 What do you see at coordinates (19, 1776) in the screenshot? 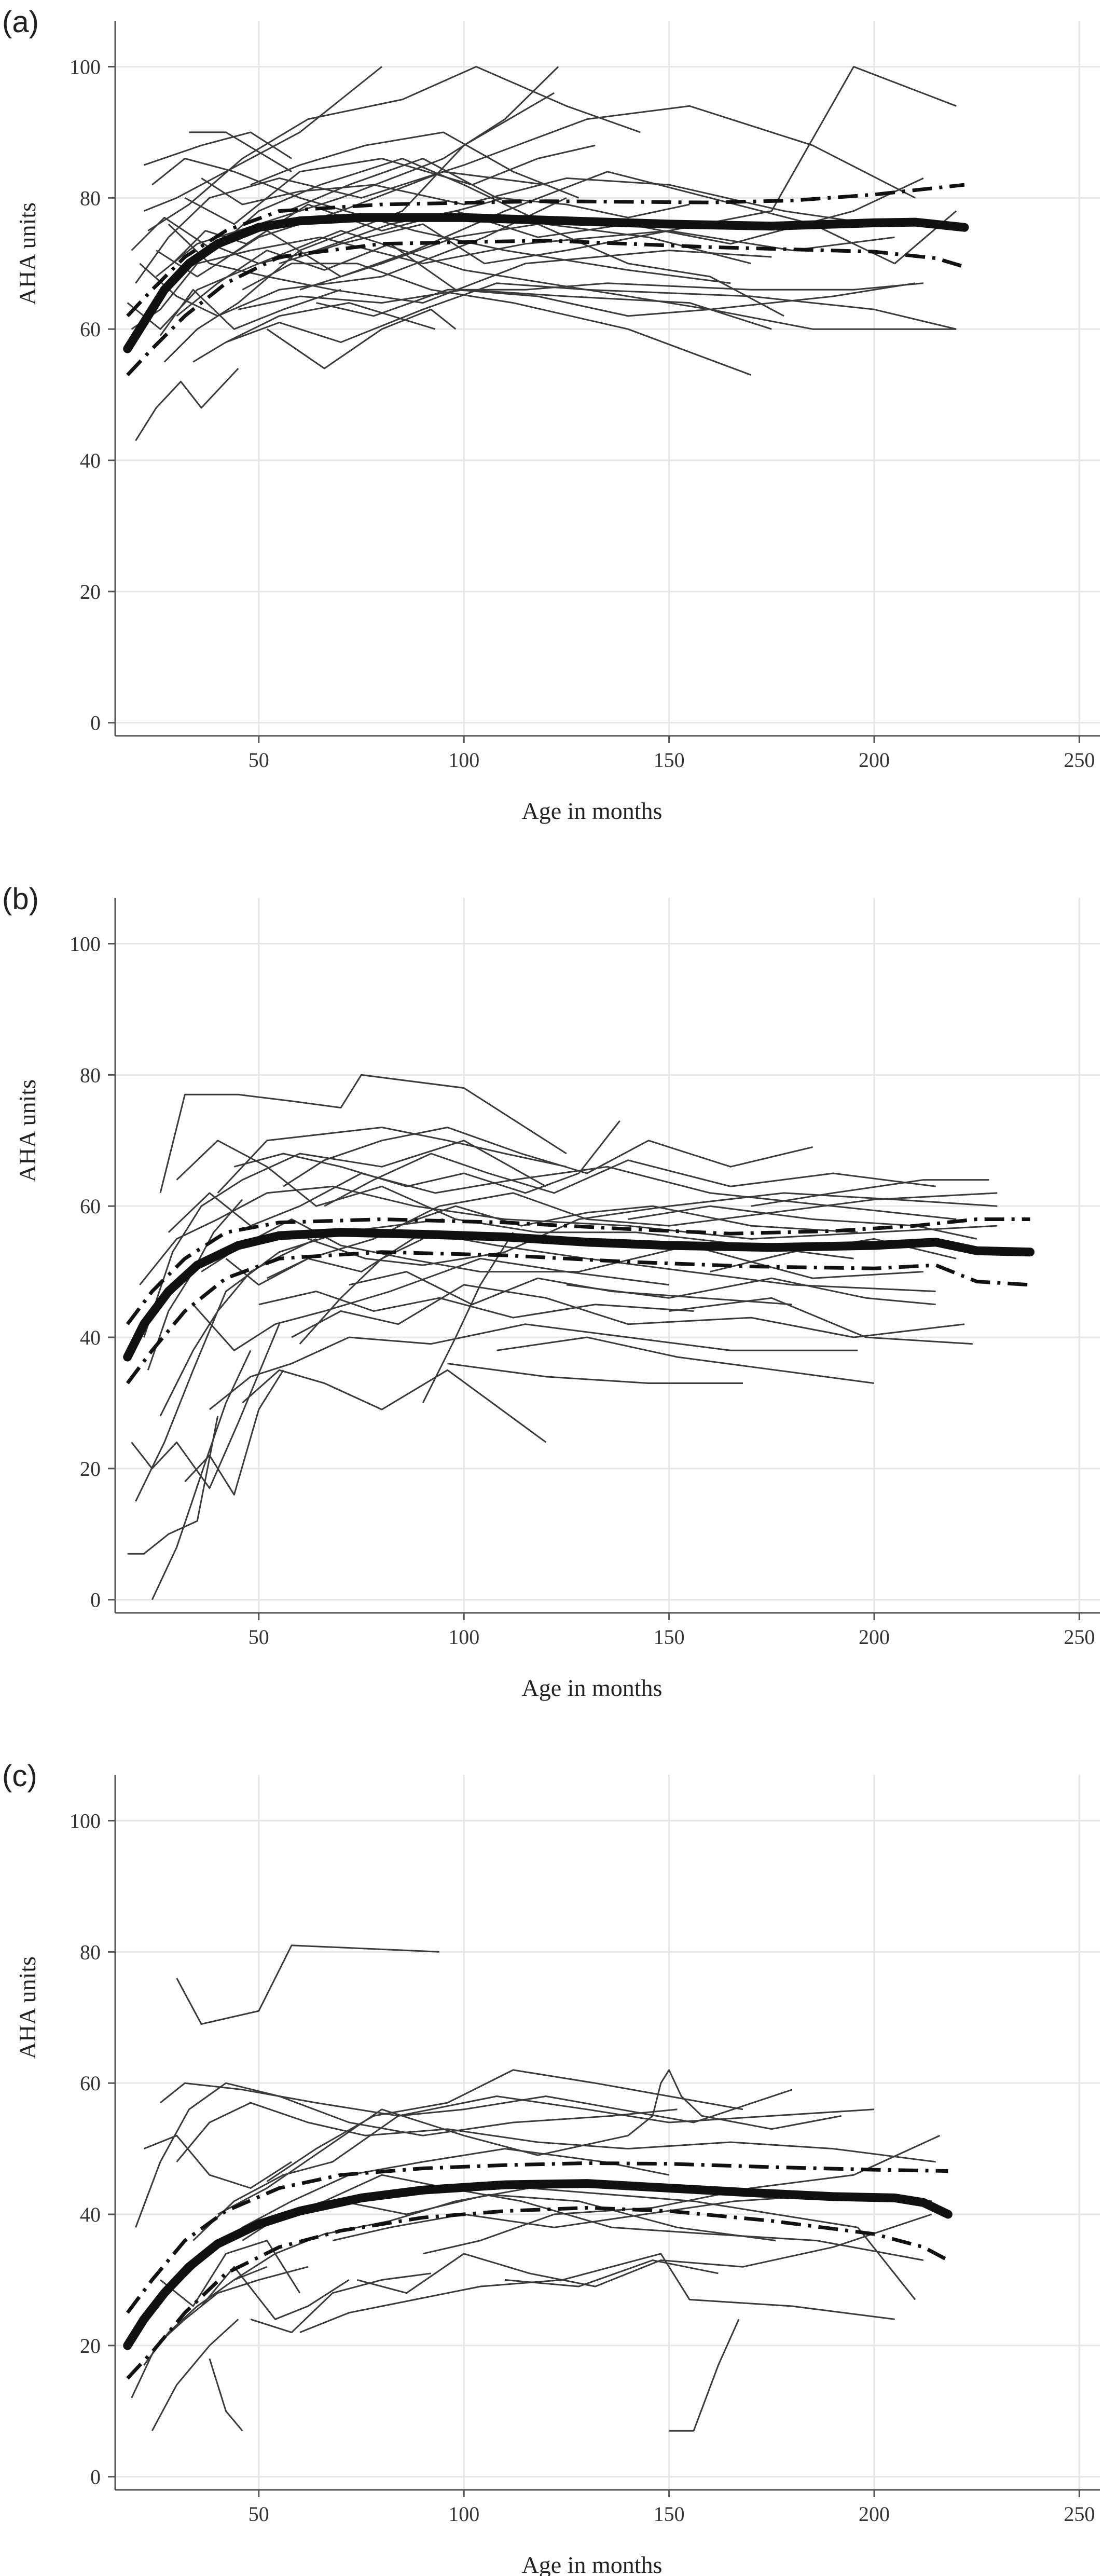
I see `panel-label: (c)` at bounding box center [19, 1776].